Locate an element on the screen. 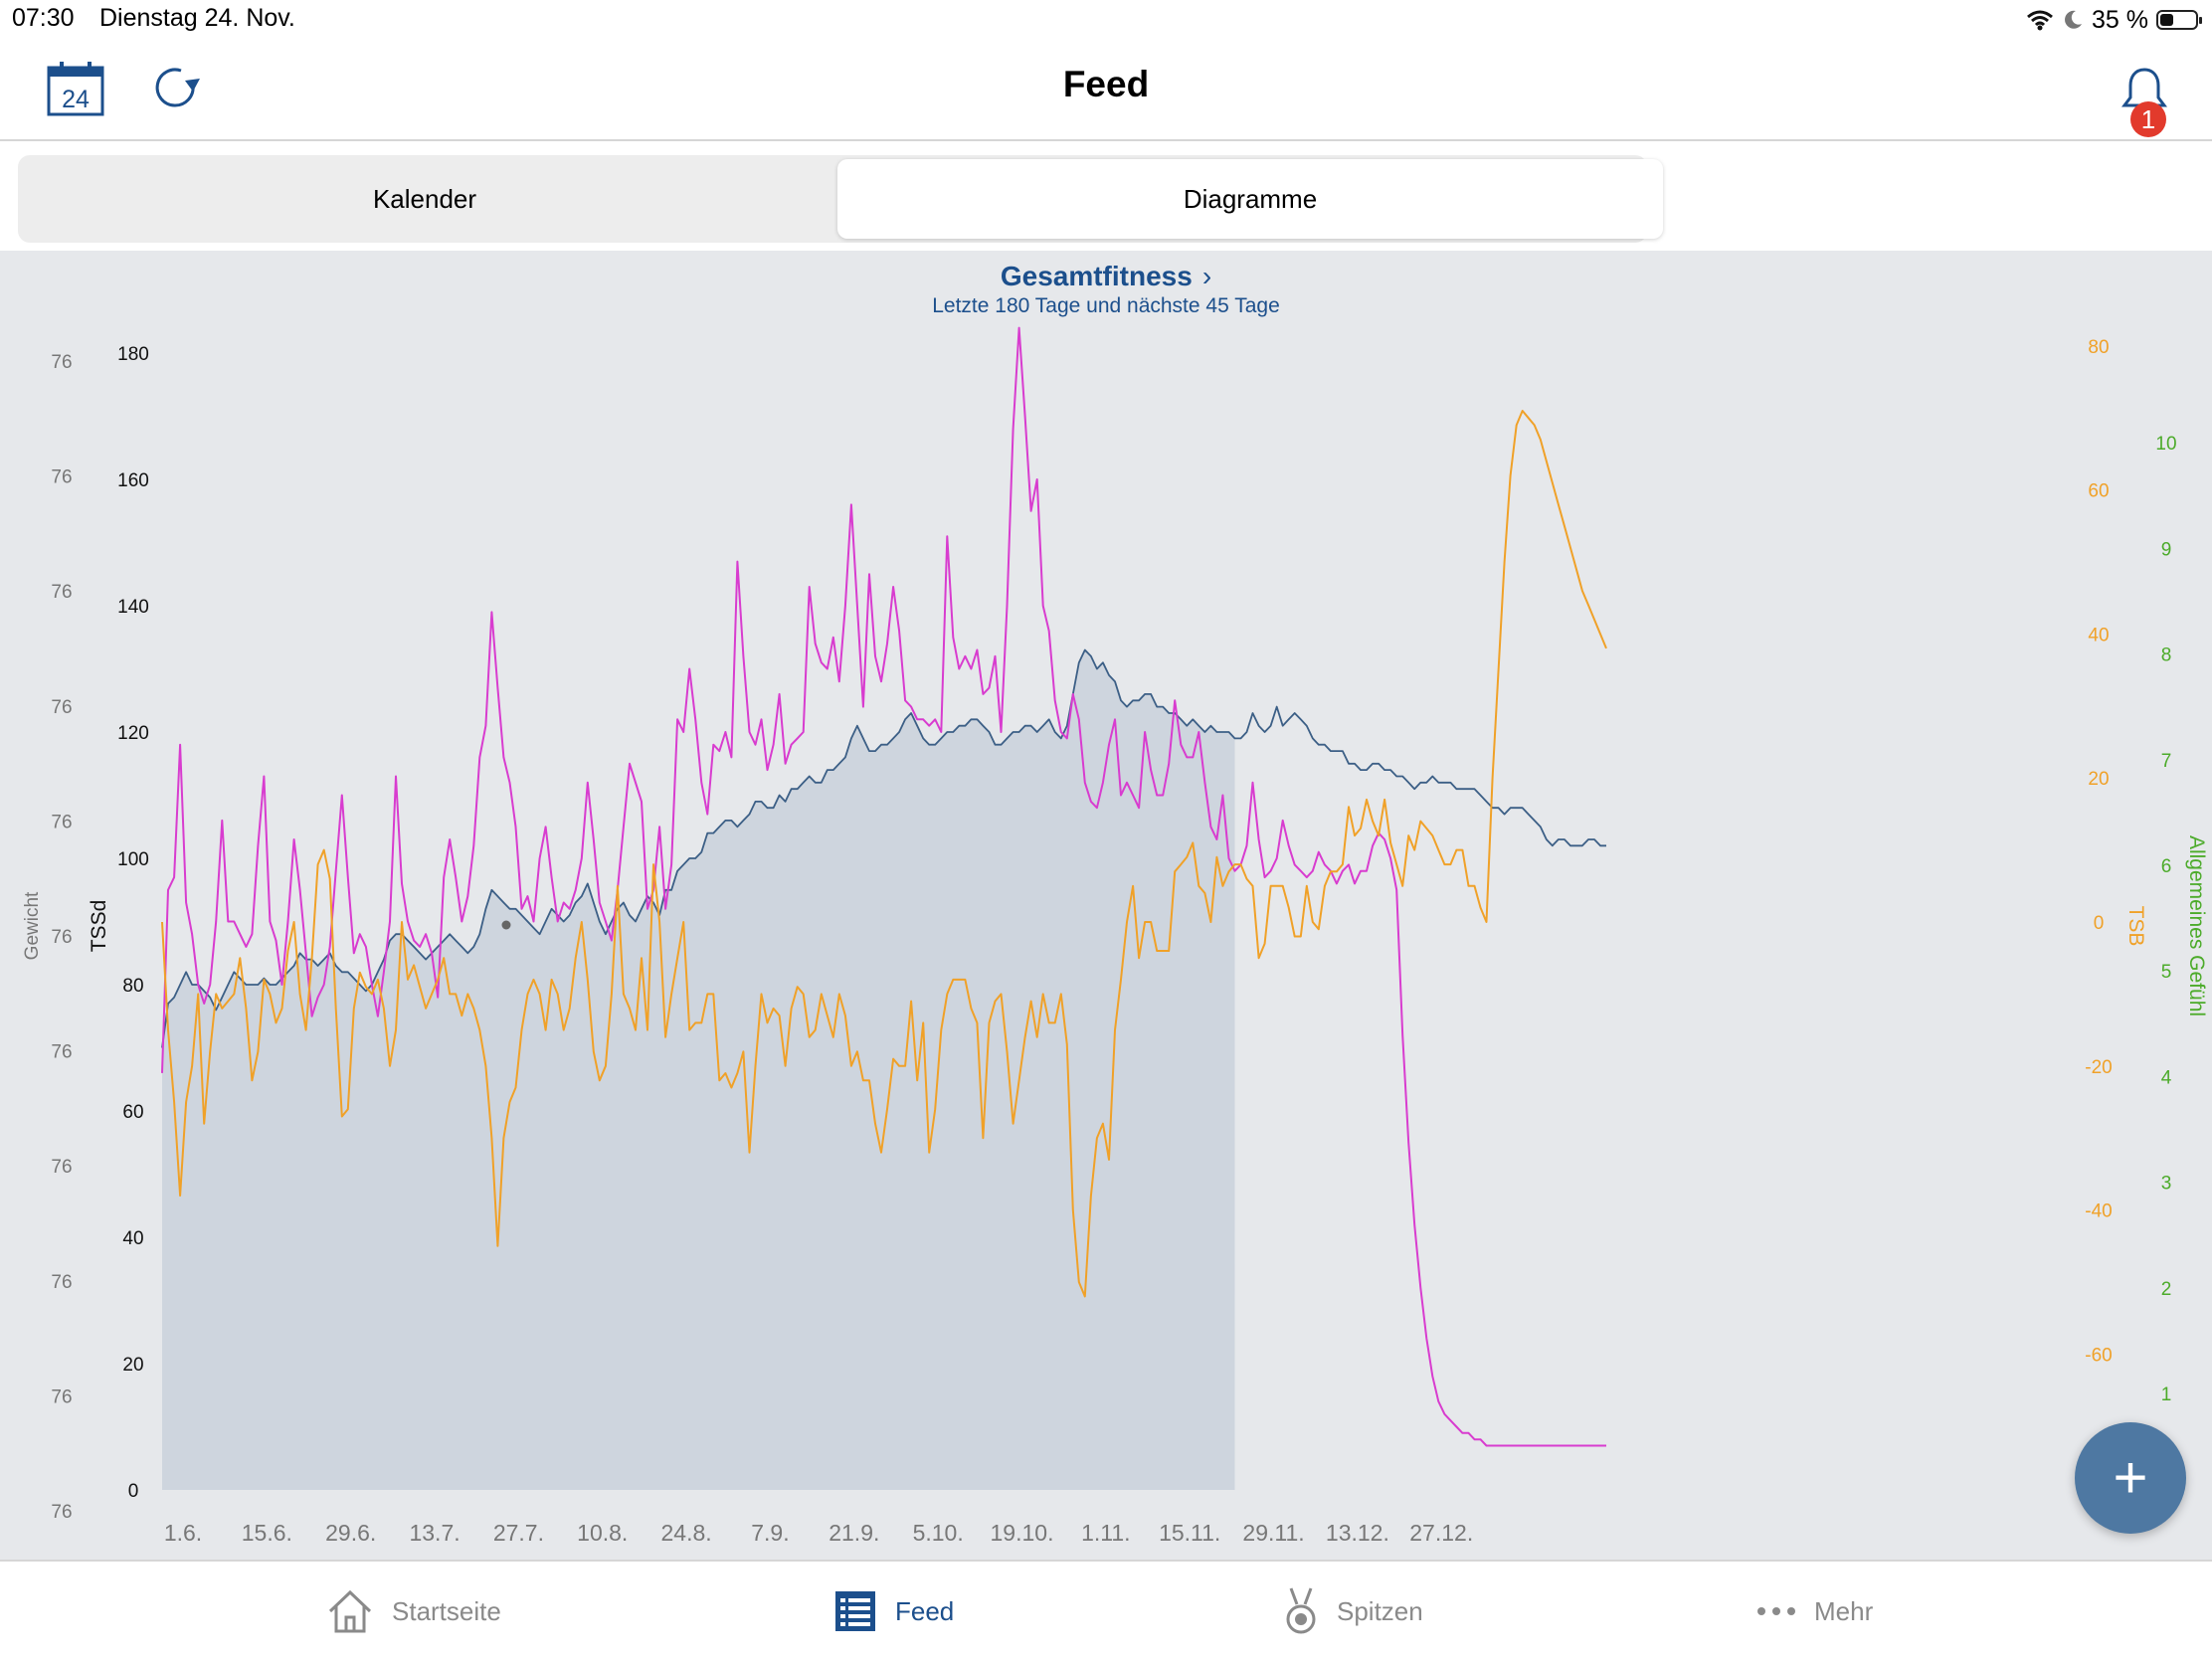  x-tick-label: 15.11. is located at coordinates (1189, 1533).